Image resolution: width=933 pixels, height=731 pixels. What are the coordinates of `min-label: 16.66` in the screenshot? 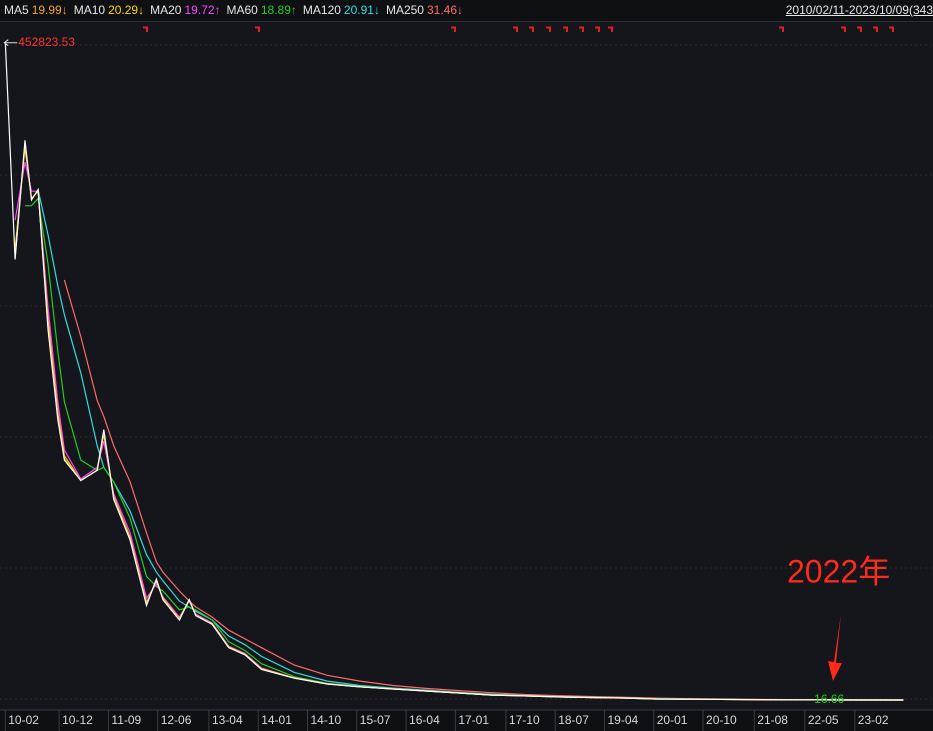 It's located at (829, 699).